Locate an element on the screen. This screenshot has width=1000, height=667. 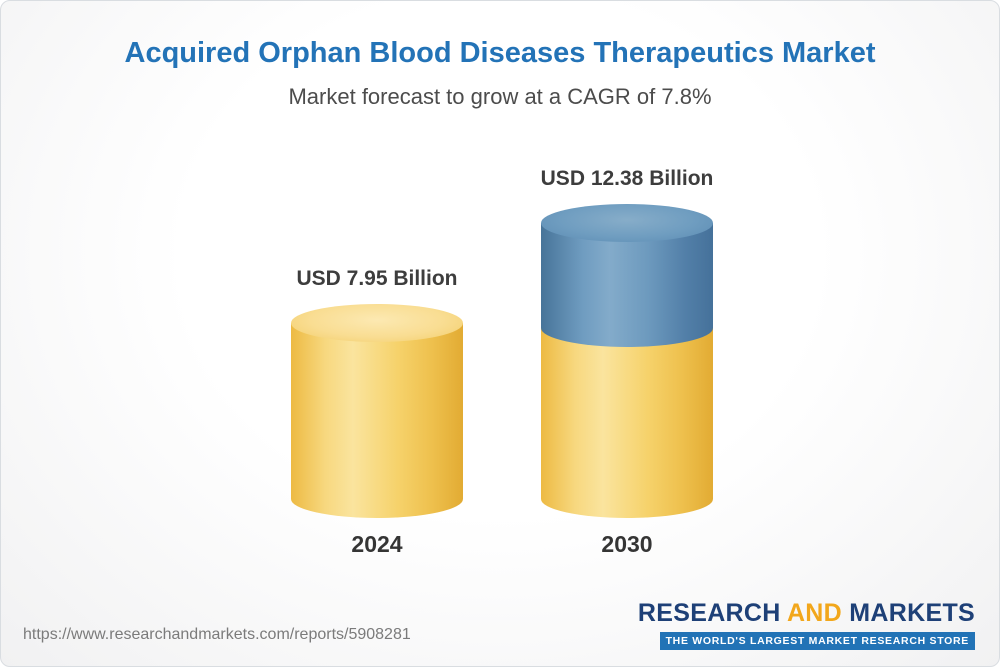
bar-2024-body is located at coordinates (377, 420).